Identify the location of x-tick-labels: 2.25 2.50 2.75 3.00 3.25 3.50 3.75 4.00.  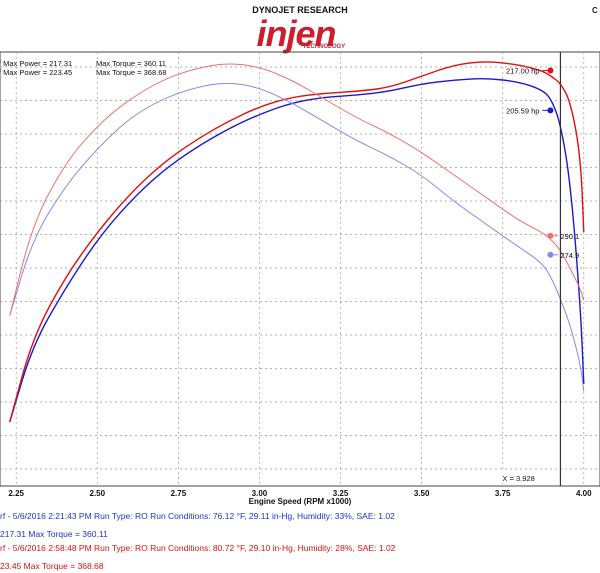
(300, 493).